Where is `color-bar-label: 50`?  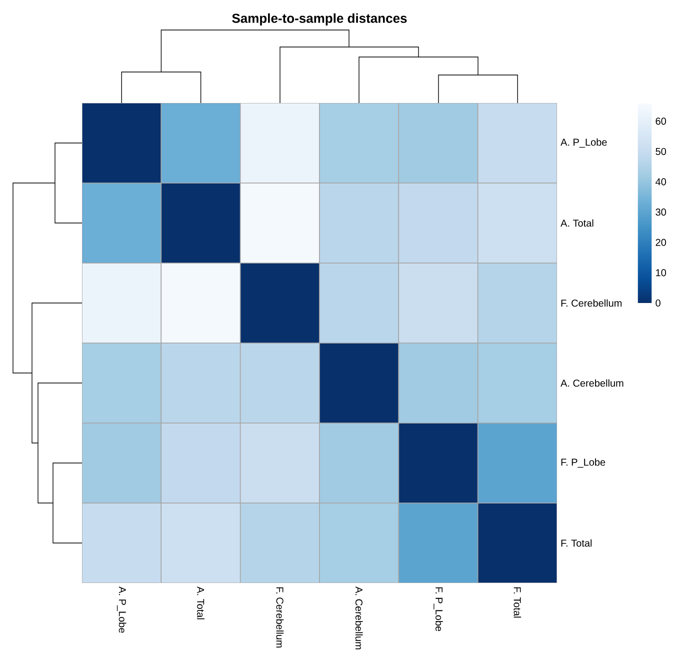
color-bar-label: 50 is located at coordinates (661, 152).